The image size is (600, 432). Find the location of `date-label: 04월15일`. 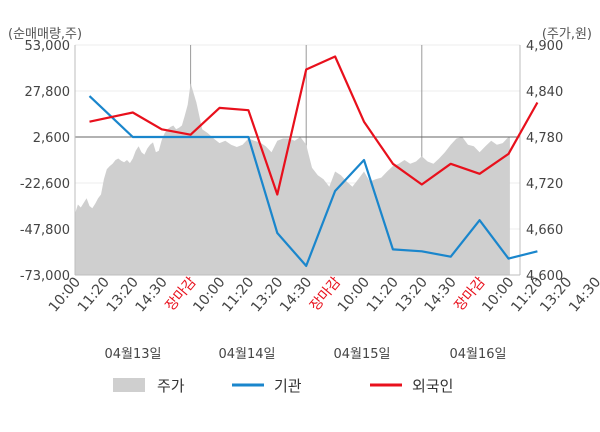

date-label: 04월15일 is located at coordinates (361, 354).